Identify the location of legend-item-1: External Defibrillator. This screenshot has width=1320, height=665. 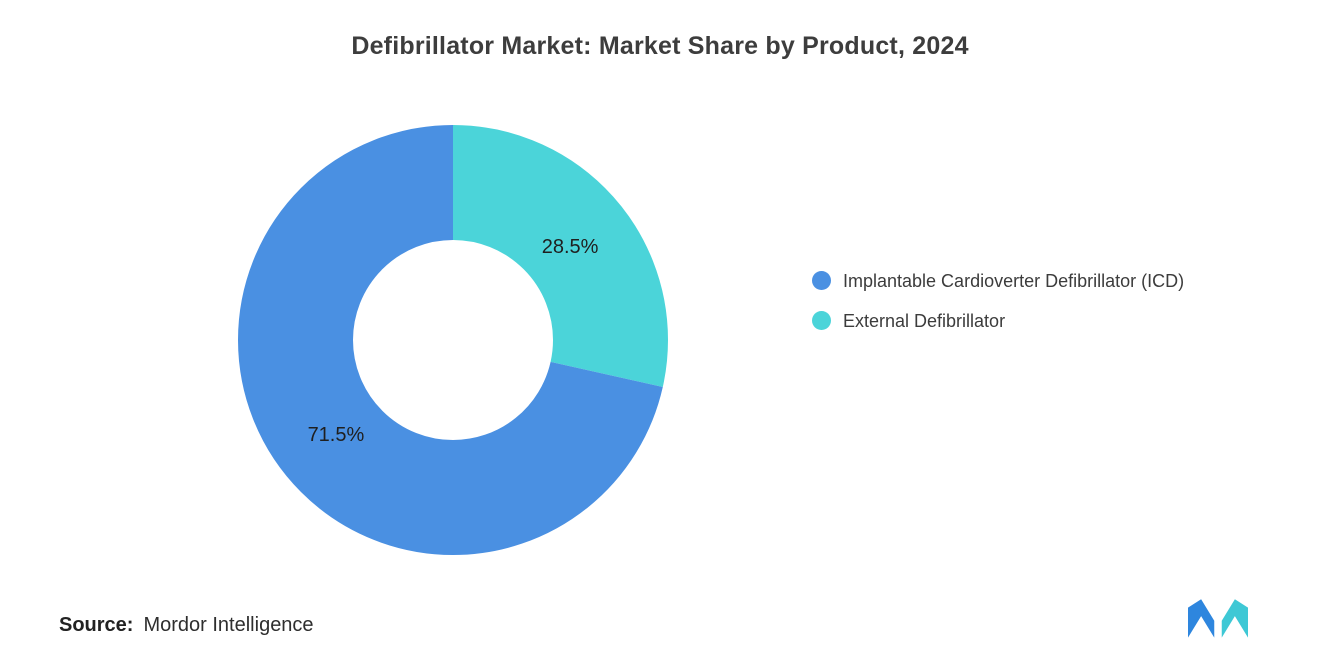
(1027, 321).